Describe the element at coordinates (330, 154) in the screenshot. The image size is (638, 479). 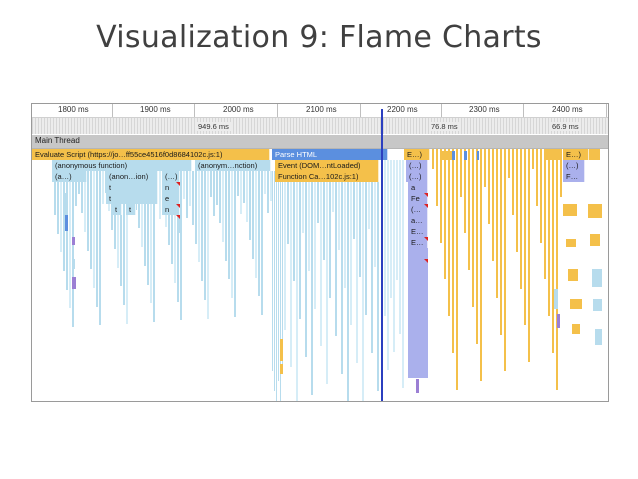
I see `flame-bar: Parse HTML` at that location.